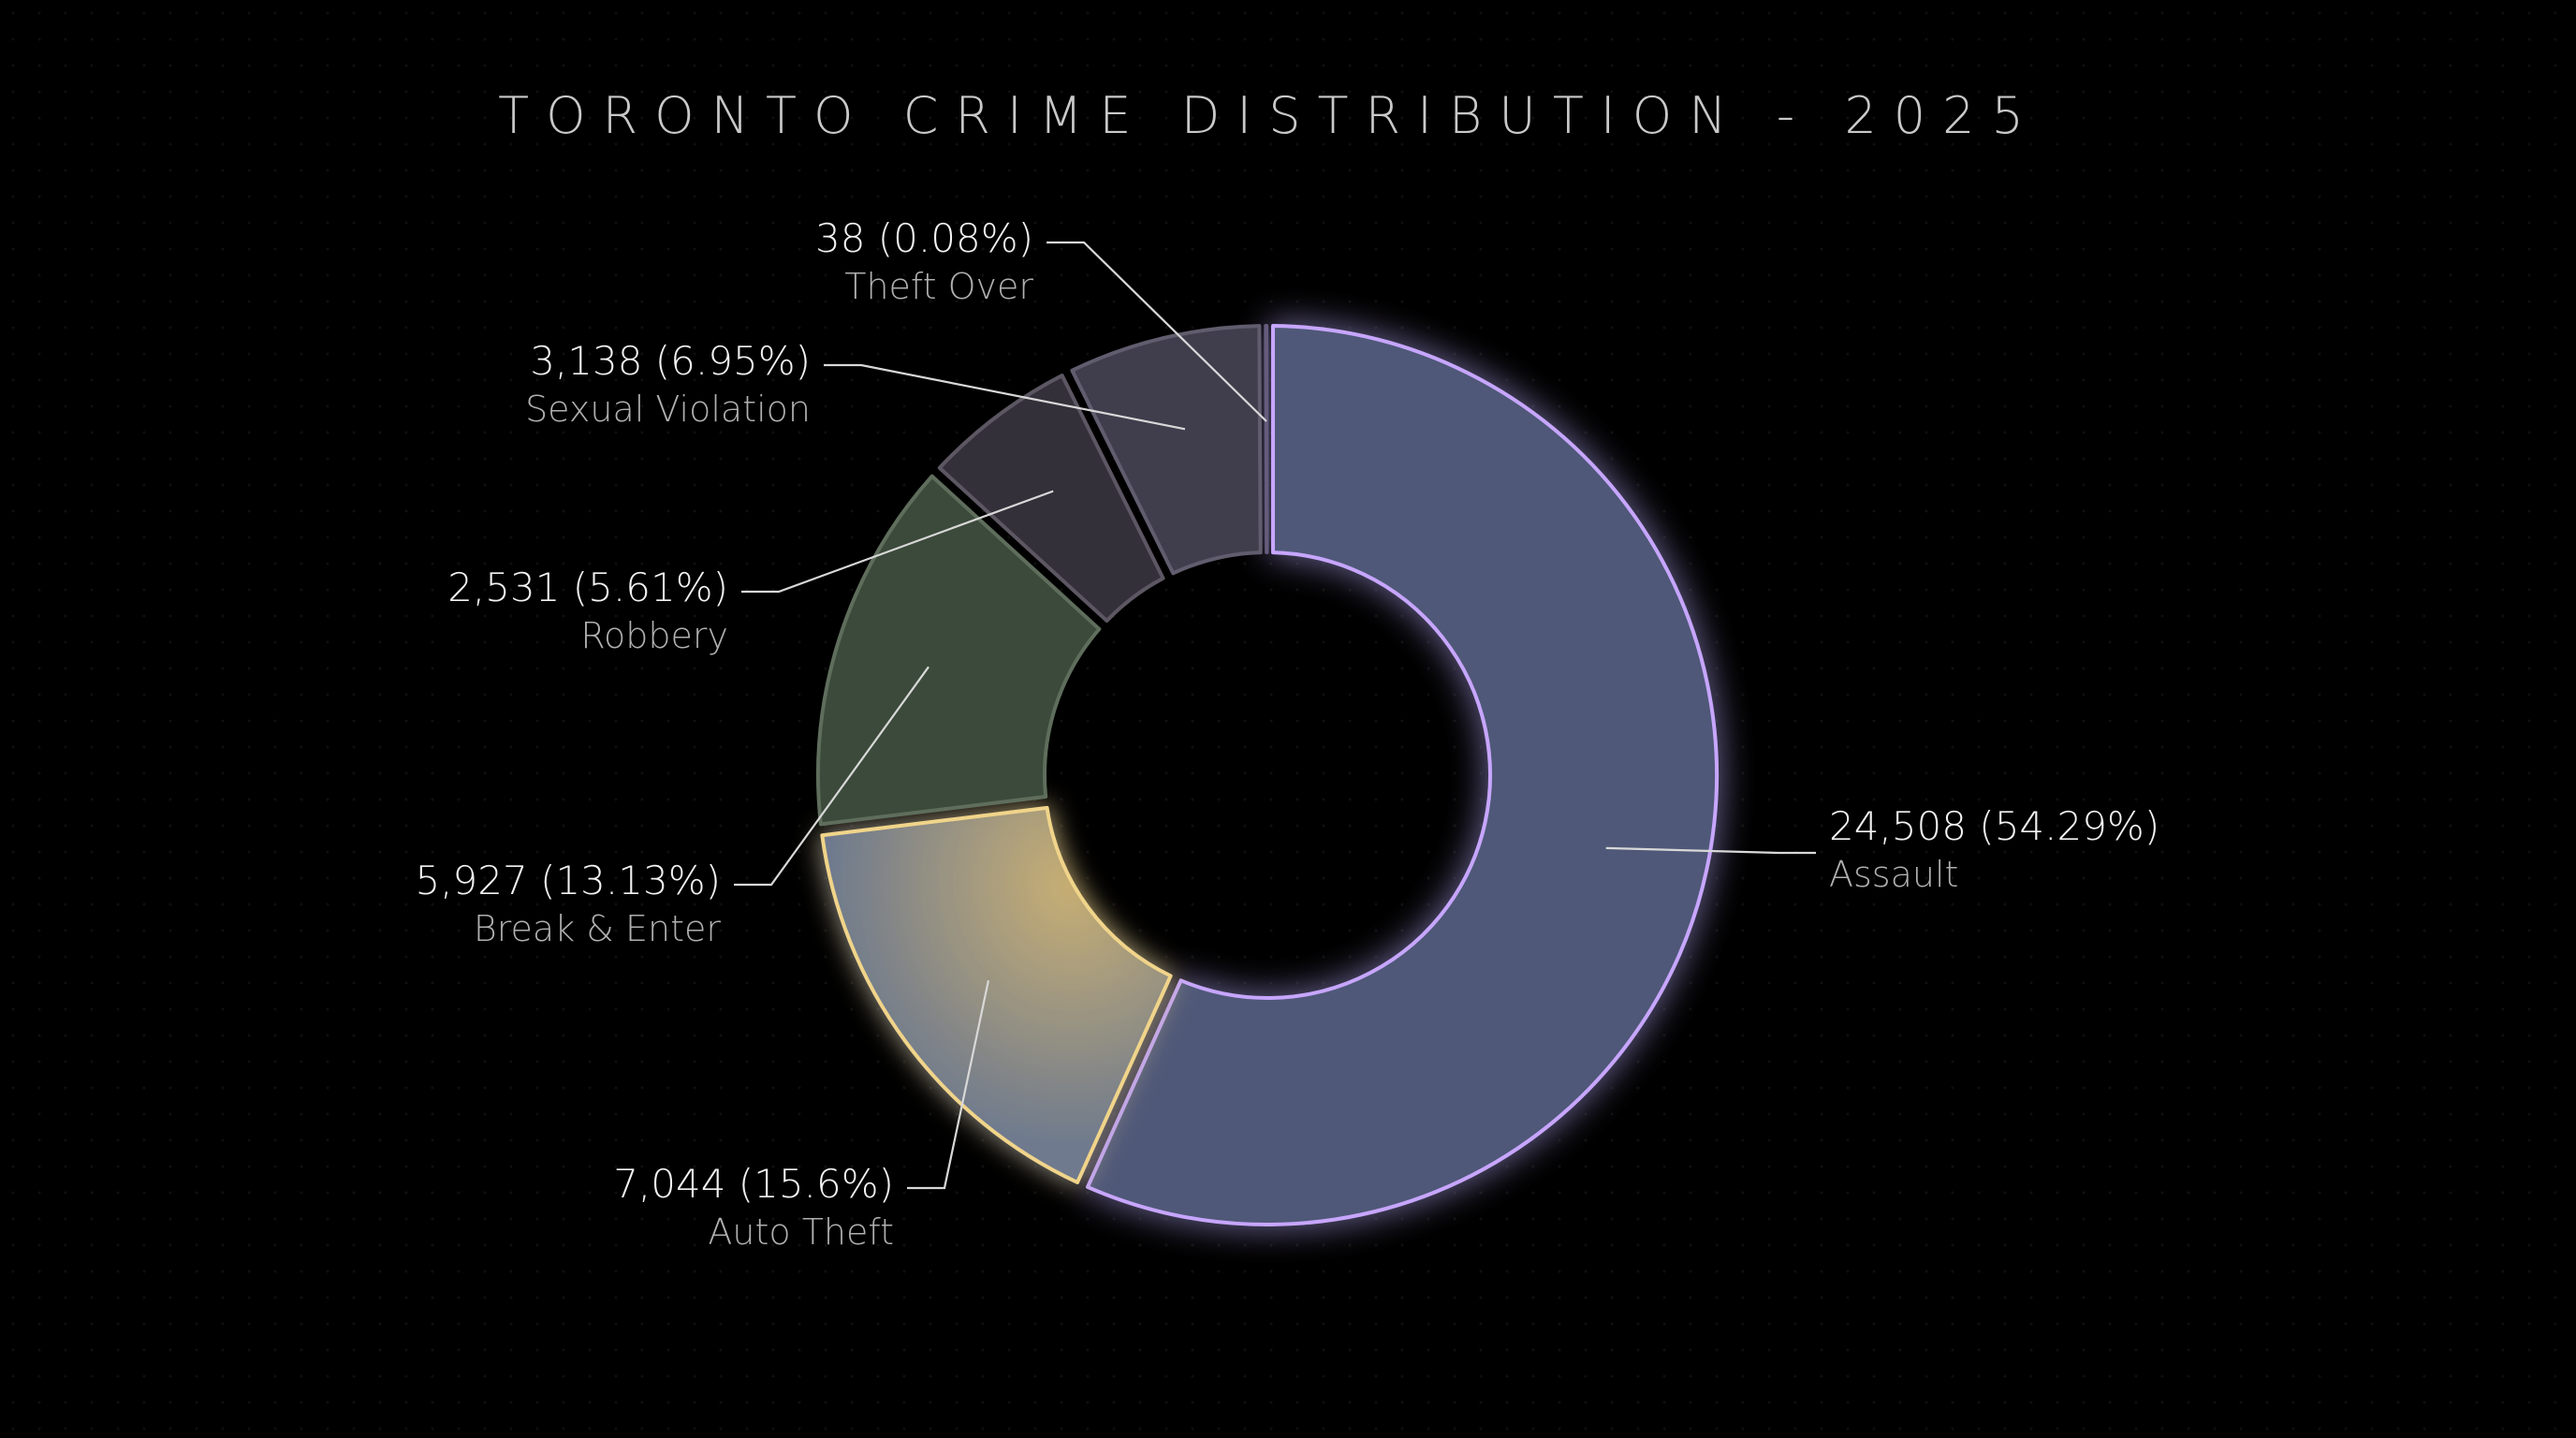  I want to click on category-label-auto-theft: Auto Theft, so click(801, 1232).